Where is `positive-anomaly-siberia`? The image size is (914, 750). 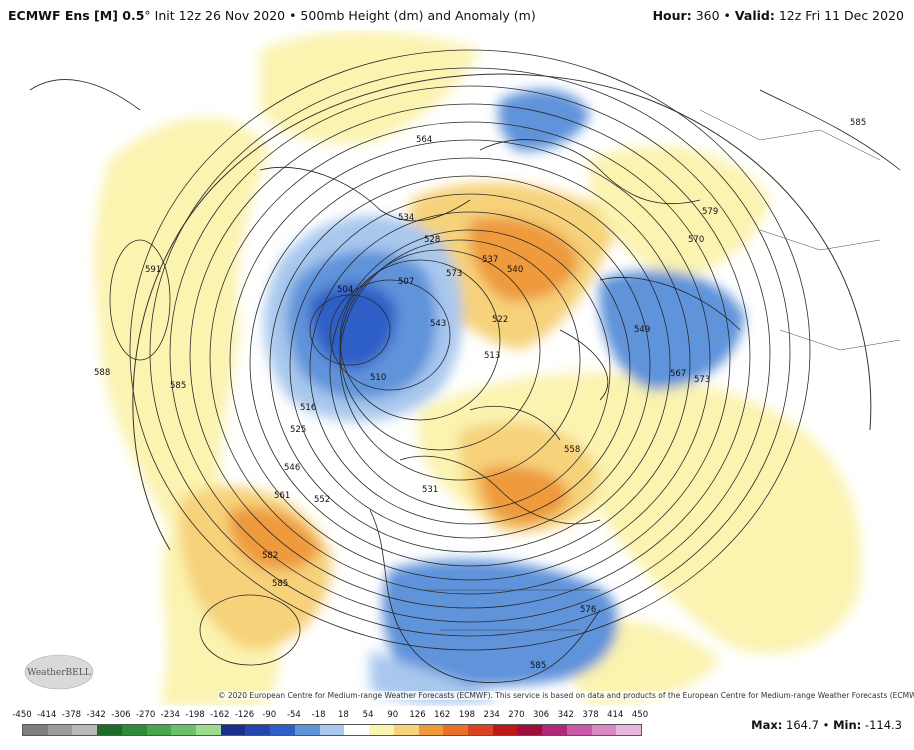
positive-anomaly-siberia is located at coordinates (370, 87).